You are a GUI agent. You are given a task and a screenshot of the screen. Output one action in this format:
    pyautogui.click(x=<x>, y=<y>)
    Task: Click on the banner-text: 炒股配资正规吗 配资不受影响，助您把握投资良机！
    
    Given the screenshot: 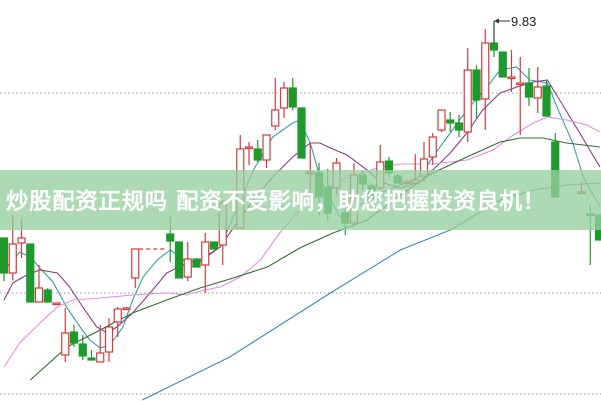 What is the action you would take?
    pyautogui.click(x=276, y=202)
    